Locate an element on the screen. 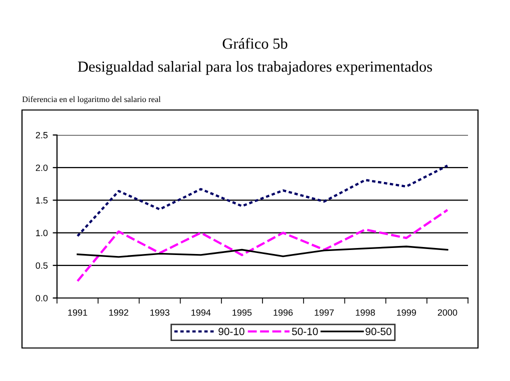  legend-label: 90-50 is located at coordinates (379, 332).